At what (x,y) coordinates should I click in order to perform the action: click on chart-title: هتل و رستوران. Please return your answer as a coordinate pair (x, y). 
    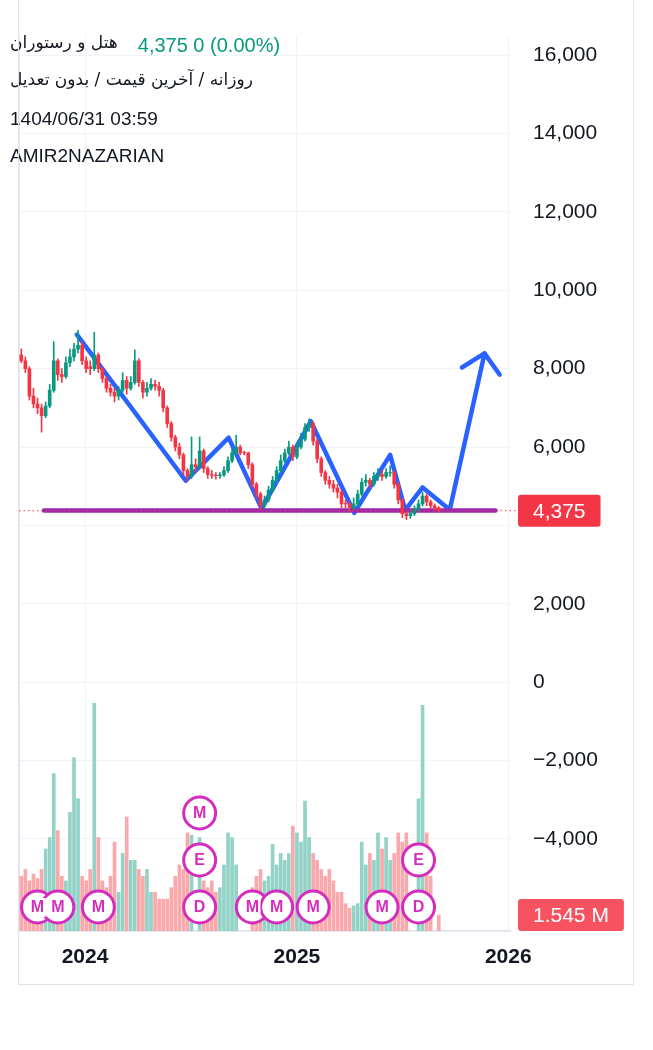
    Looking at the image, I should click on (64, 42).